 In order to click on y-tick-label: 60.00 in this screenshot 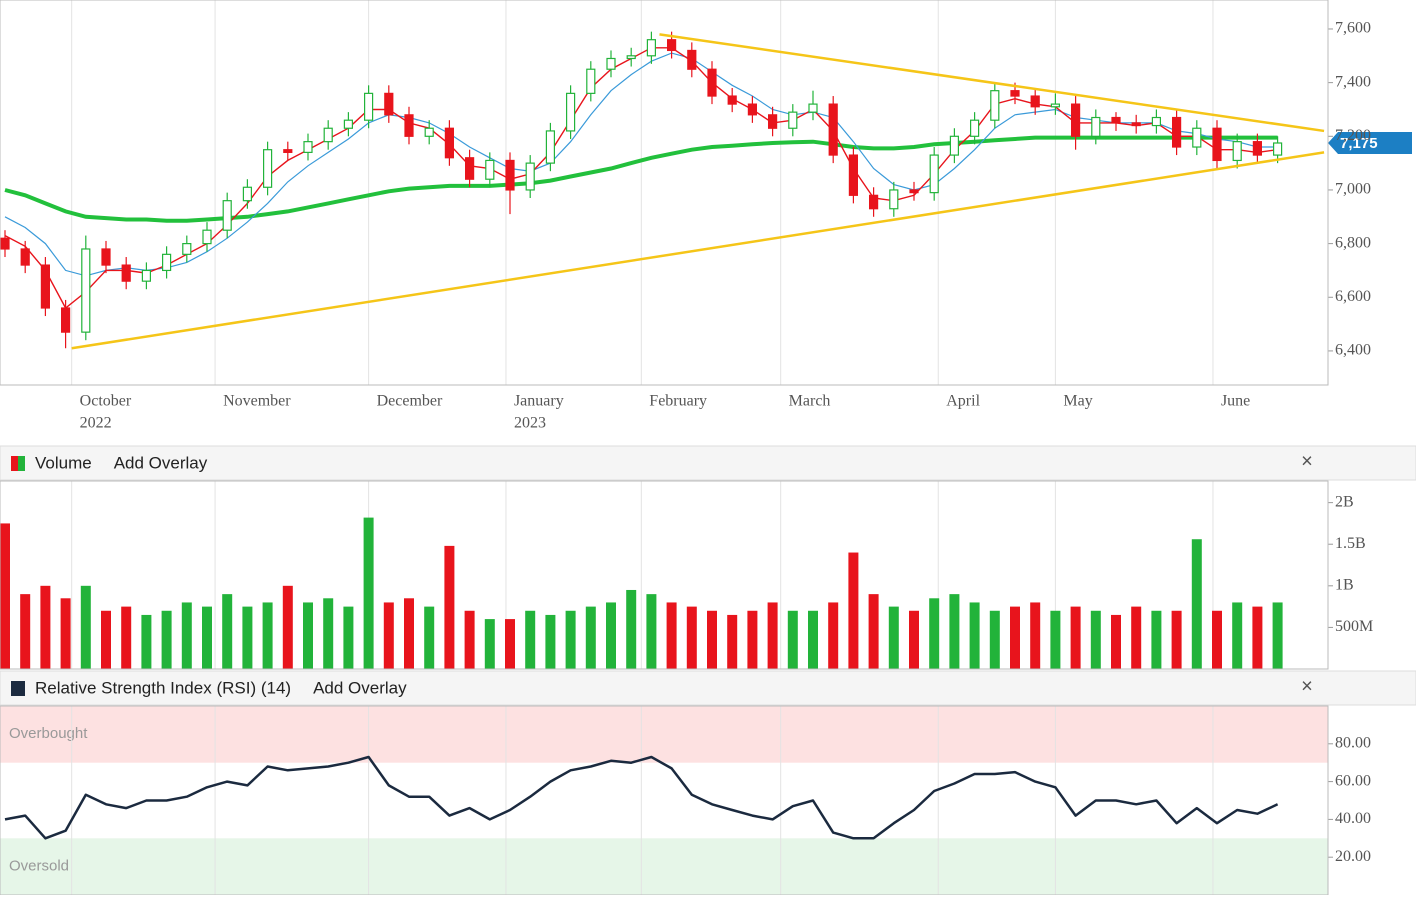, I will do `click(1353, 780)`.